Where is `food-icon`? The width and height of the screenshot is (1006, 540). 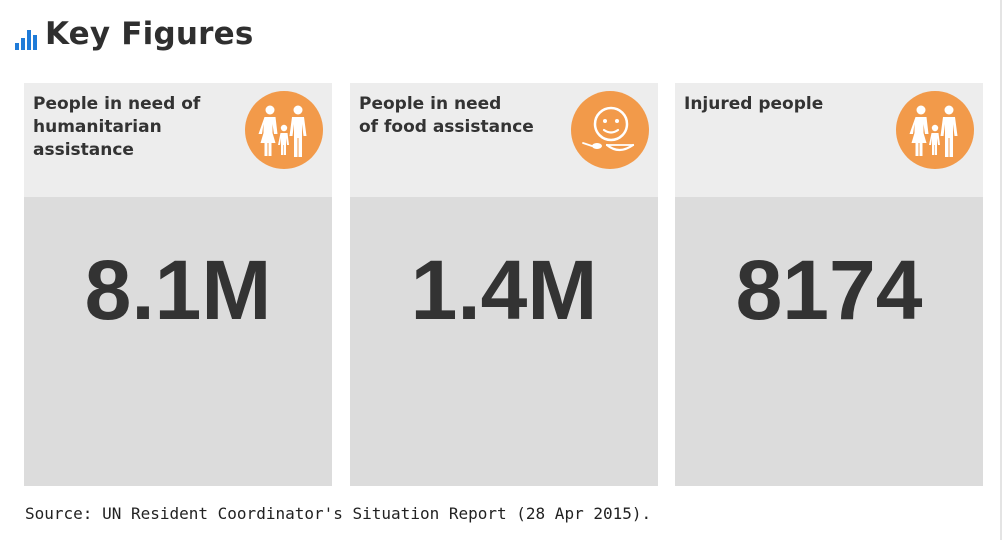 food-icon is located at coordinates (610, 130).